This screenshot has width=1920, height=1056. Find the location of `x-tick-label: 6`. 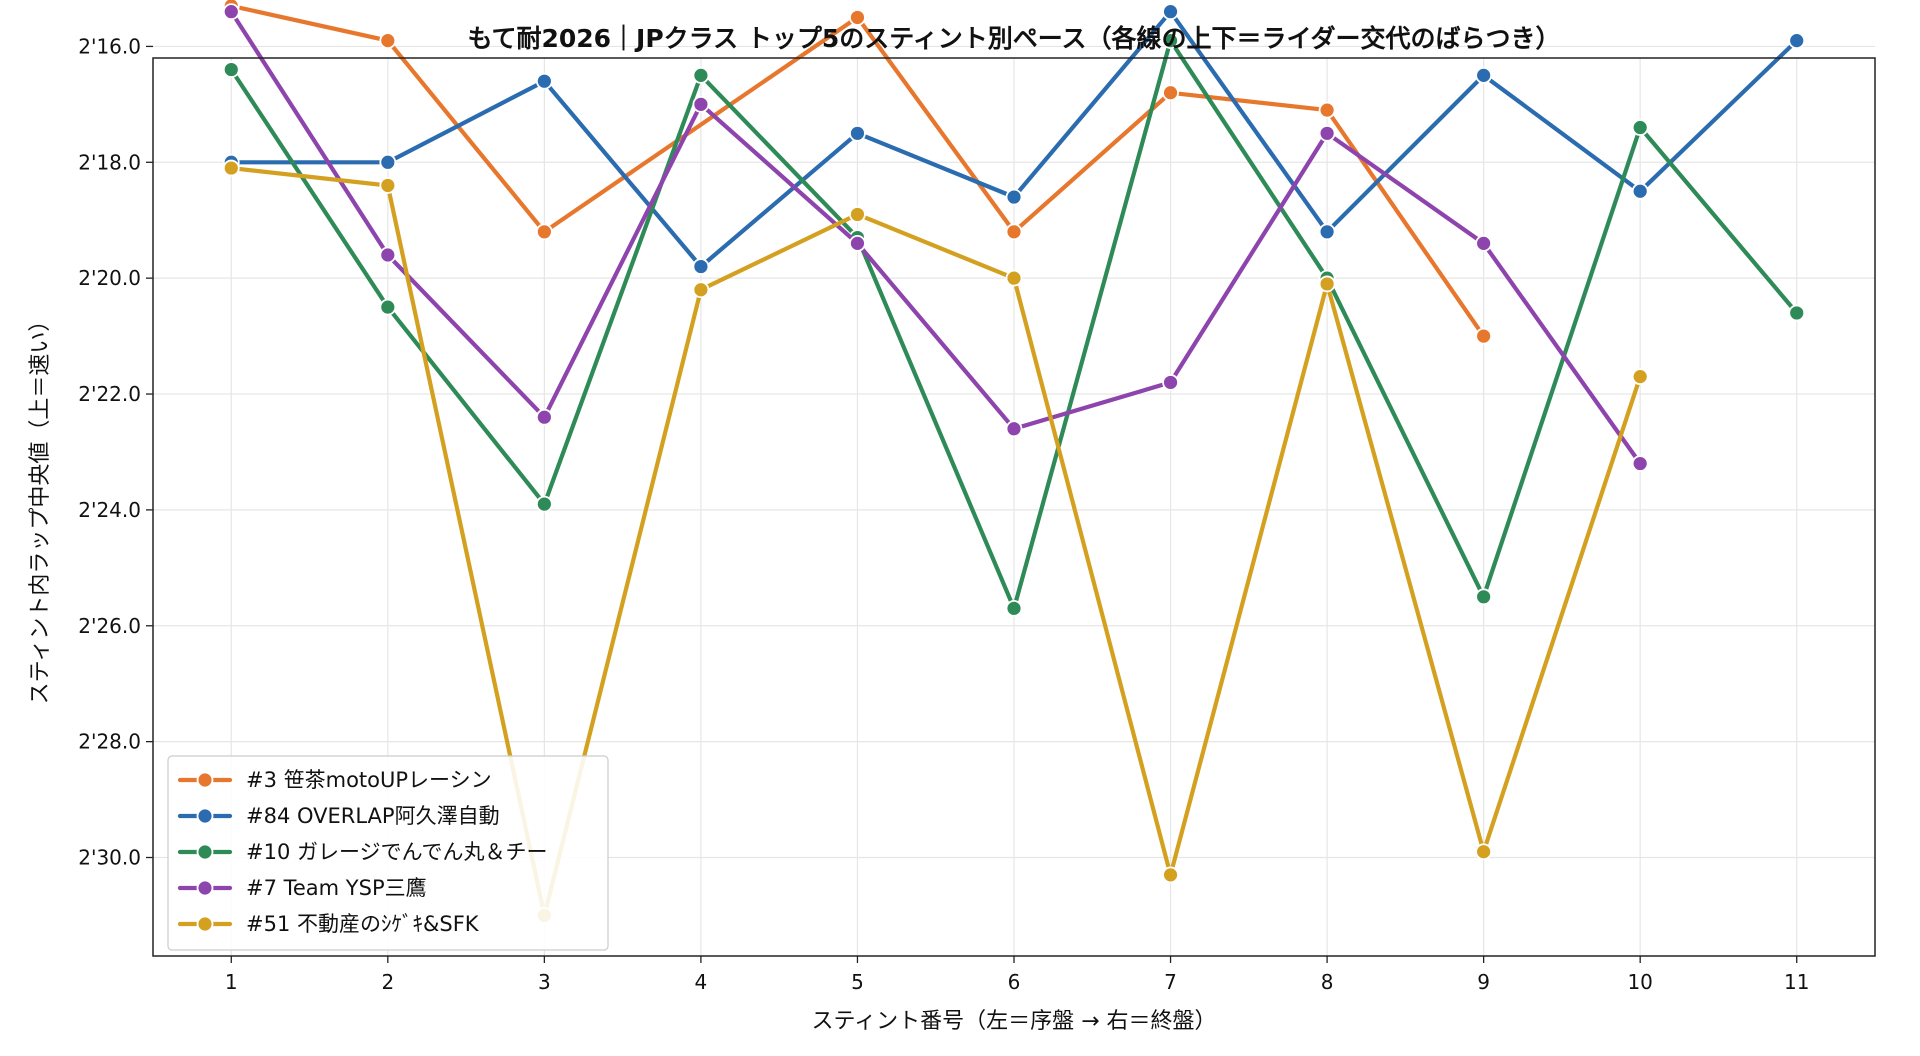

x-tick-label: 6 is located at coordinates (1014, 982).